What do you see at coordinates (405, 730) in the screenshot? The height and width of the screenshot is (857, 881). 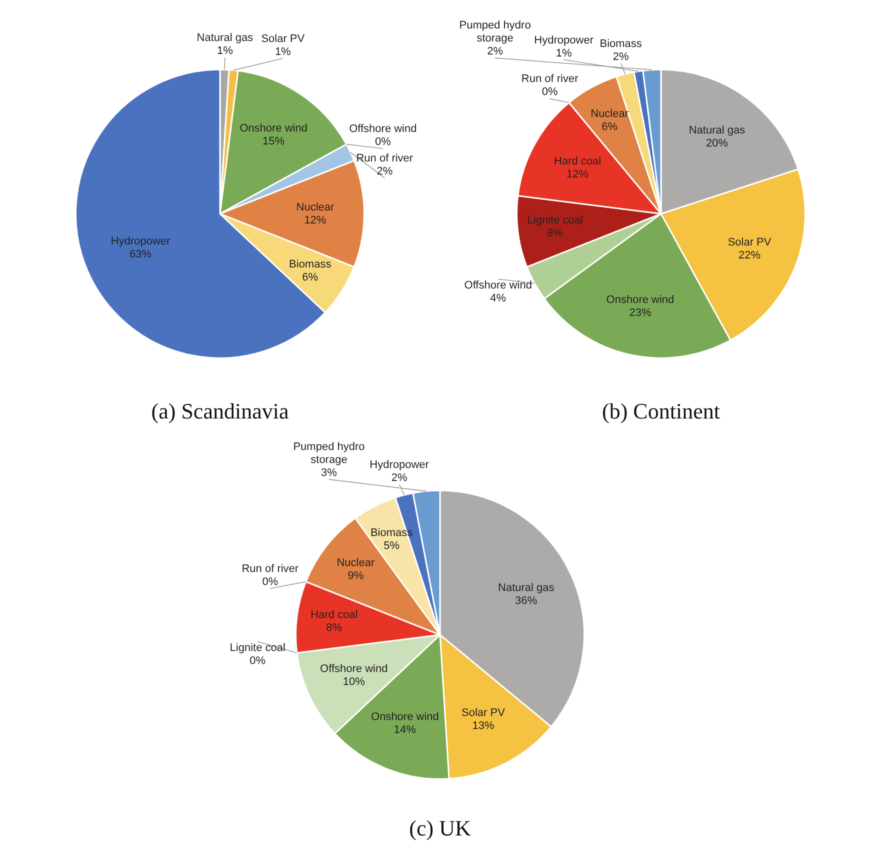 I see `data-label: 14%` at bounding box center [405, 730].